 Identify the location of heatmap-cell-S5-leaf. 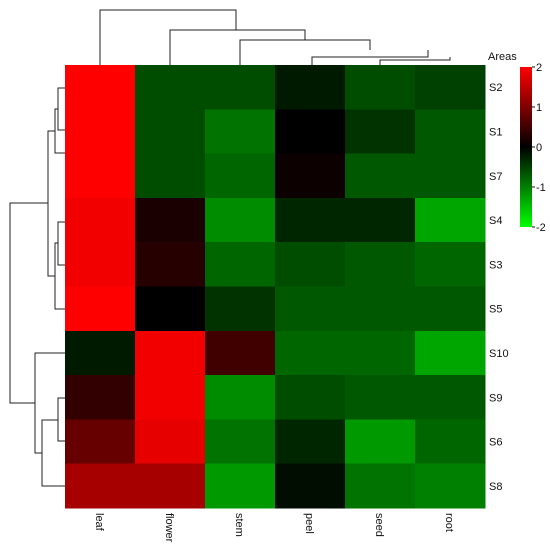
(100, 309).